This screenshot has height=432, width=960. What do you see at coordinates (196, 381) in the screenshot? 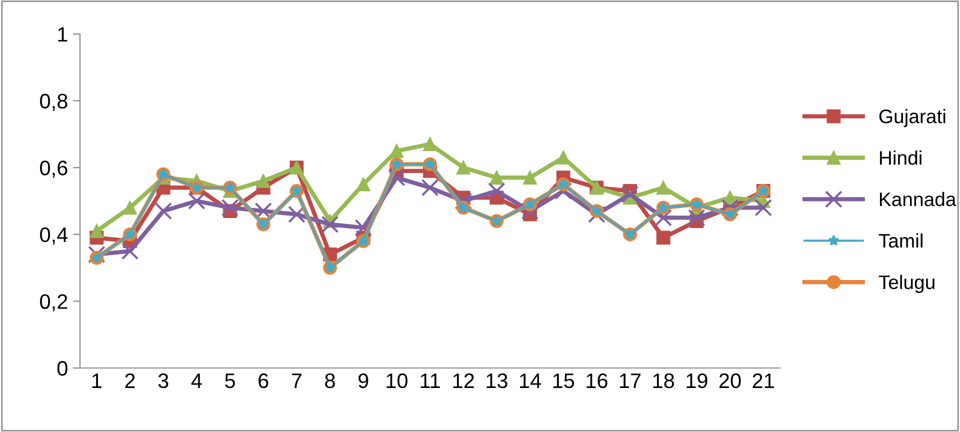
I see `x-tick-label: 4` at bounding box center [196, 381].